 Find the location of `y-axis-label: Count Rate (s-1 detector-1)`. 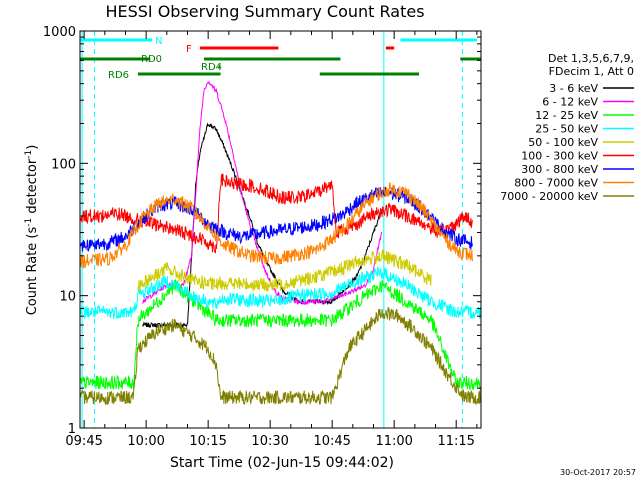

y-axis-label: Count Rate (s-1 detector-1) is located at coordinates (32, 230).